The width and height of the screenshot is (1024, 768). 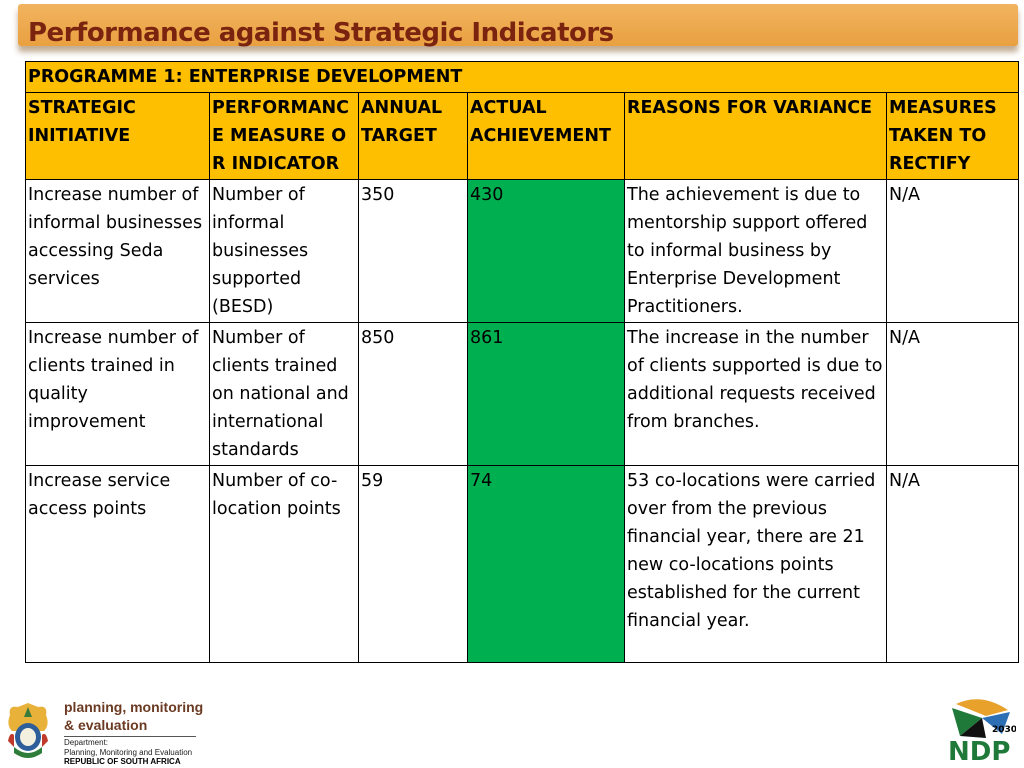 What do you see at coordinates (284, 136) in the screenshot?
I see `column-header-indicator: PERFORMANCE MEASURE OR INDICATOR` at bounding box center [284, 136].